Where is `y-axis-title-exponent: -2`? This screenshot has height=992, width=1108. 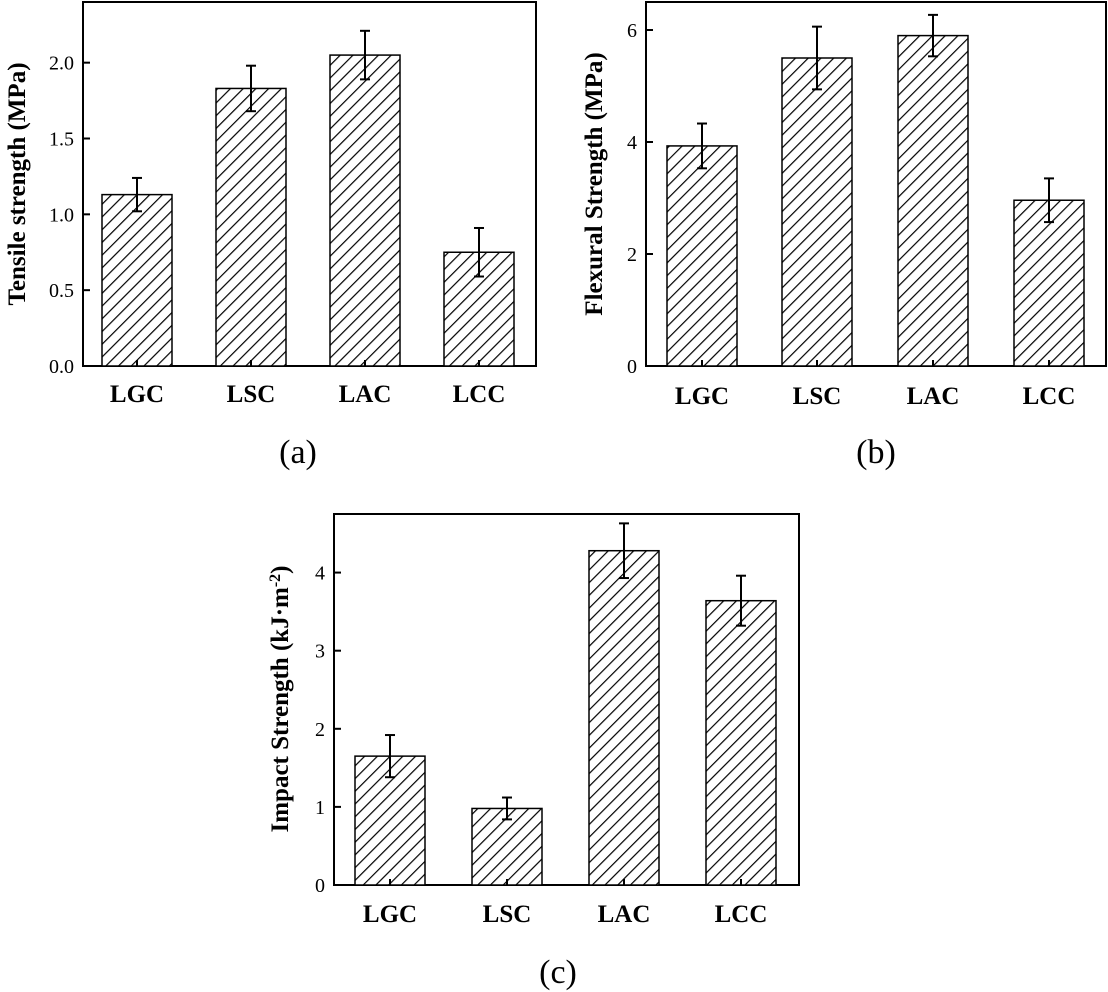 y-axis-title-exponent: -2 is located at coordinates (275, 580).